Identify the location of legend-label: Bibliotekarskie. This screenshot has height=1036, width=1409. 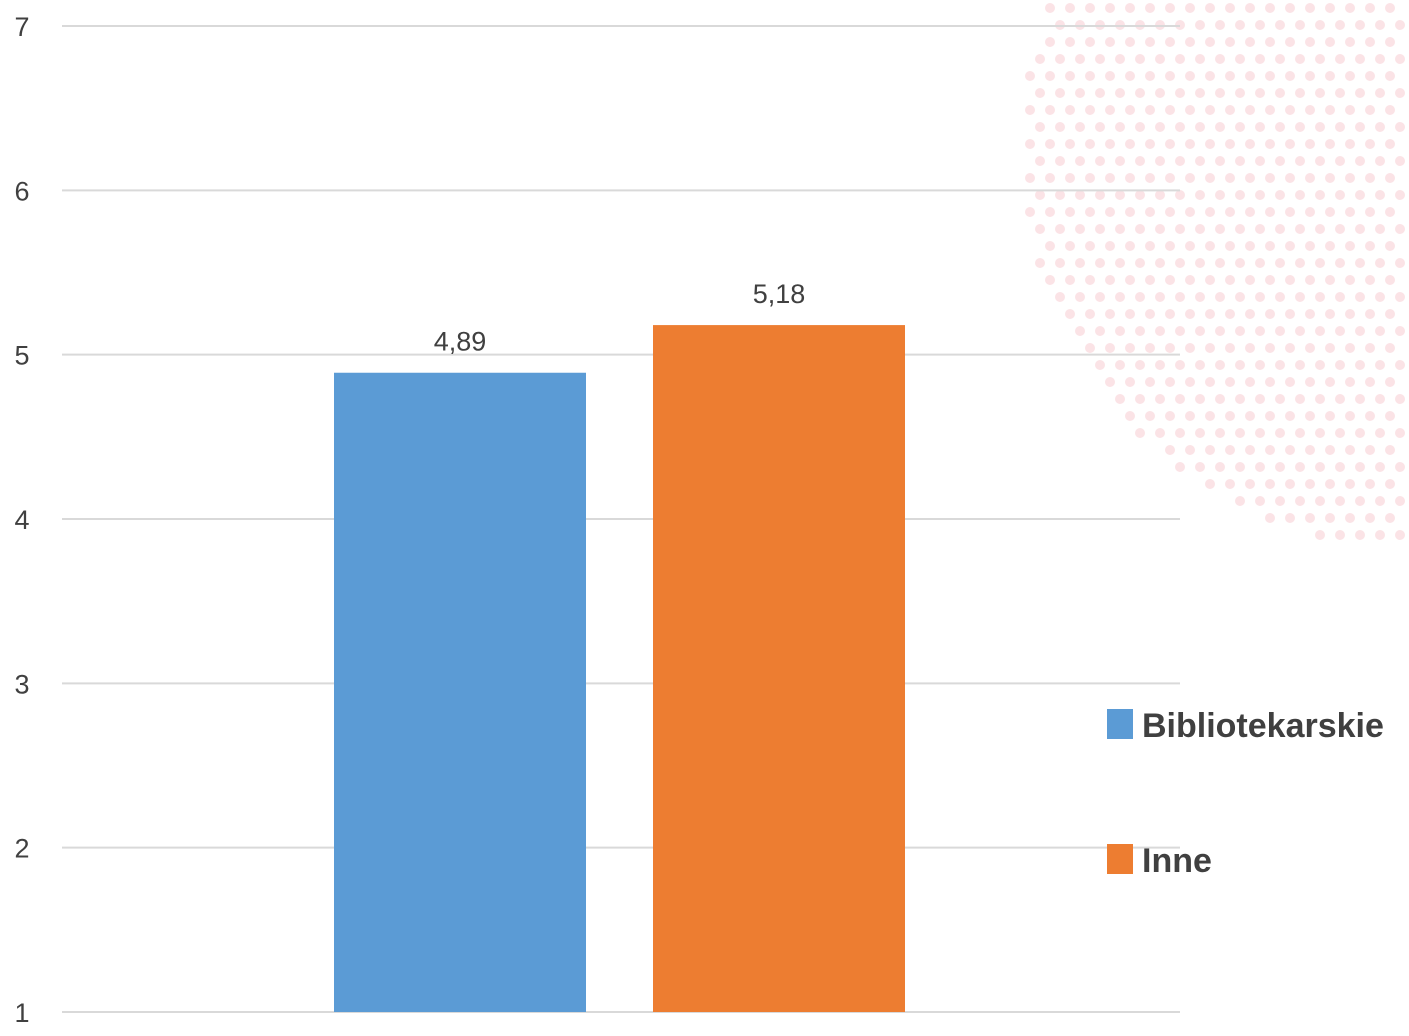
(1263, 726).